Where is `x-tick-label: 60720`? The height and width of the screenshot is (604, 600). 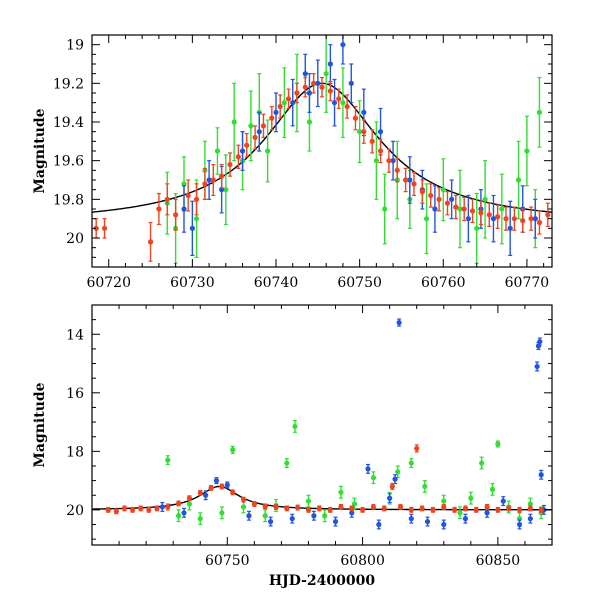 x-tick-label: 60720 is located at coordinates (108, 283).